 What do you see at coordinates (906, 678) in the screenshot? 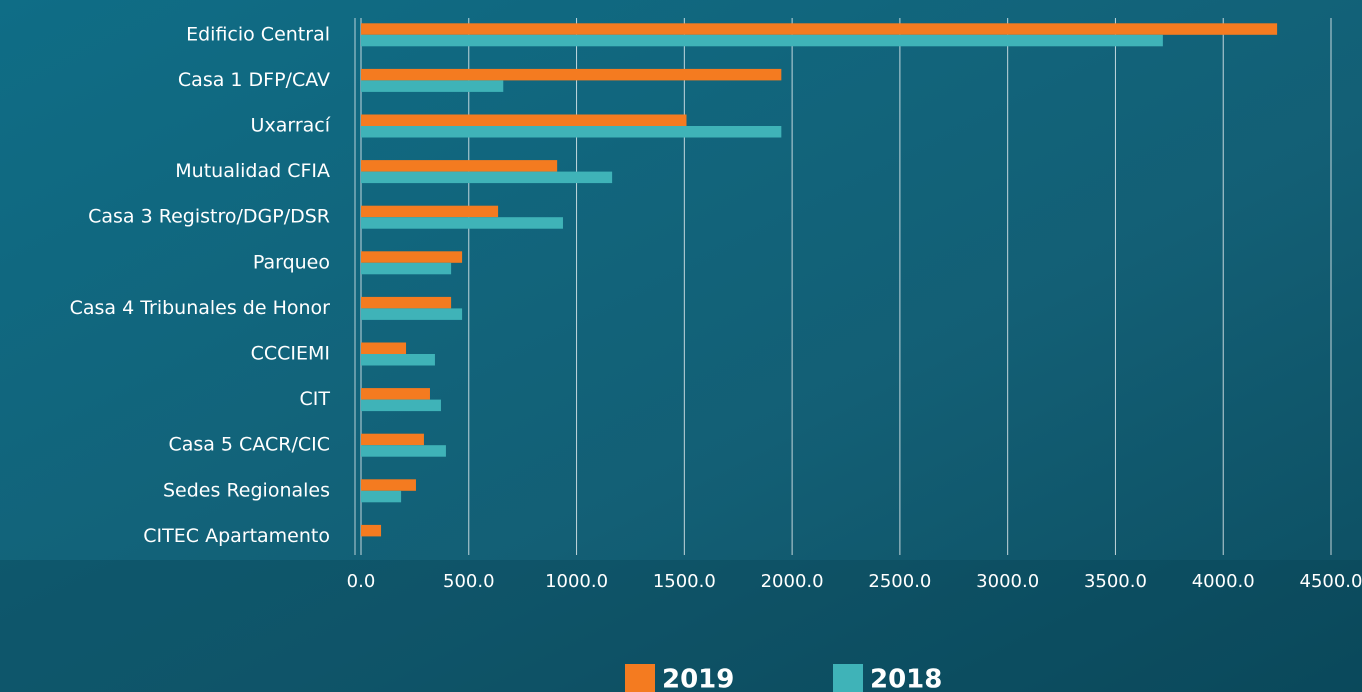
I see `legend-label: 2018` at bounding box center [906, 678].